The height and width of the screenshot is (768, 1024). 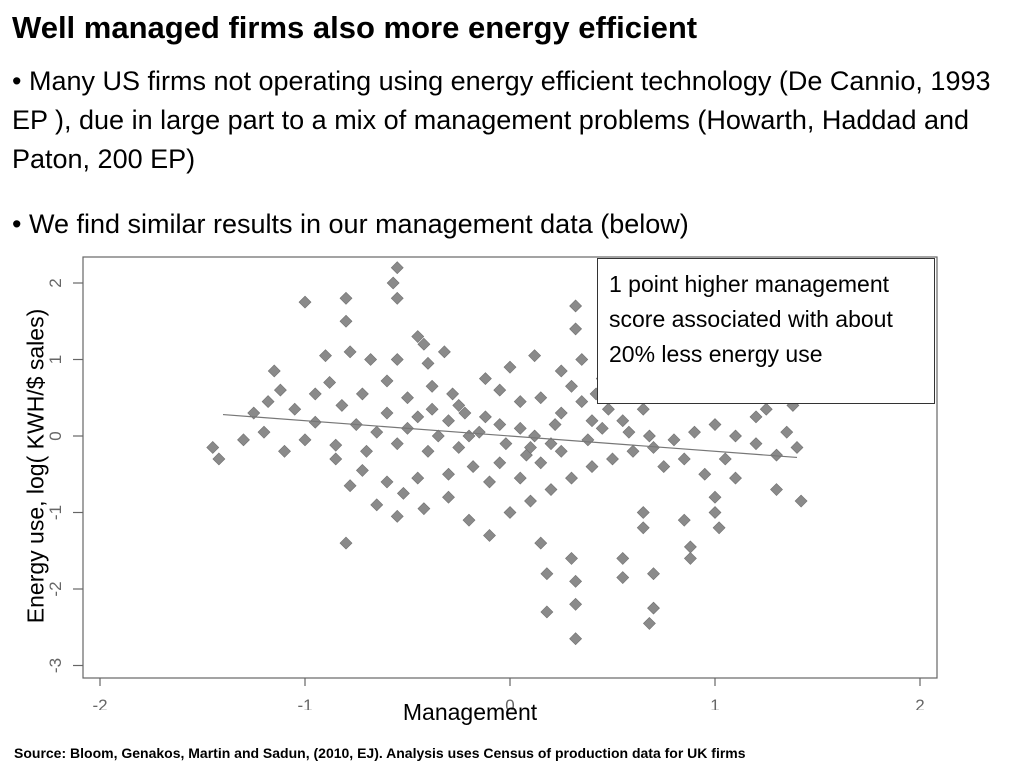 What do you see at coordinates (714, 703) in the screenshot?
I see `x-tick-label: 1` at bounding box center [714, 703].